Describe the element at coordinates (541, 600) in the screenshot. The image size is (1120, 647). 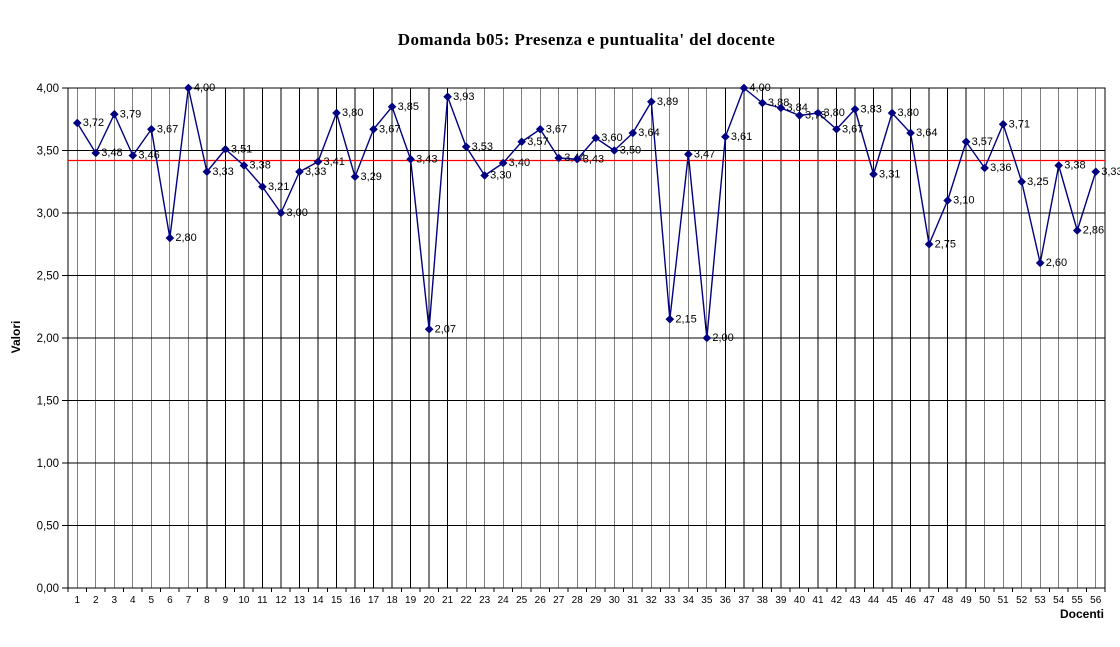
I see `x-tick-label: 26` at that location.